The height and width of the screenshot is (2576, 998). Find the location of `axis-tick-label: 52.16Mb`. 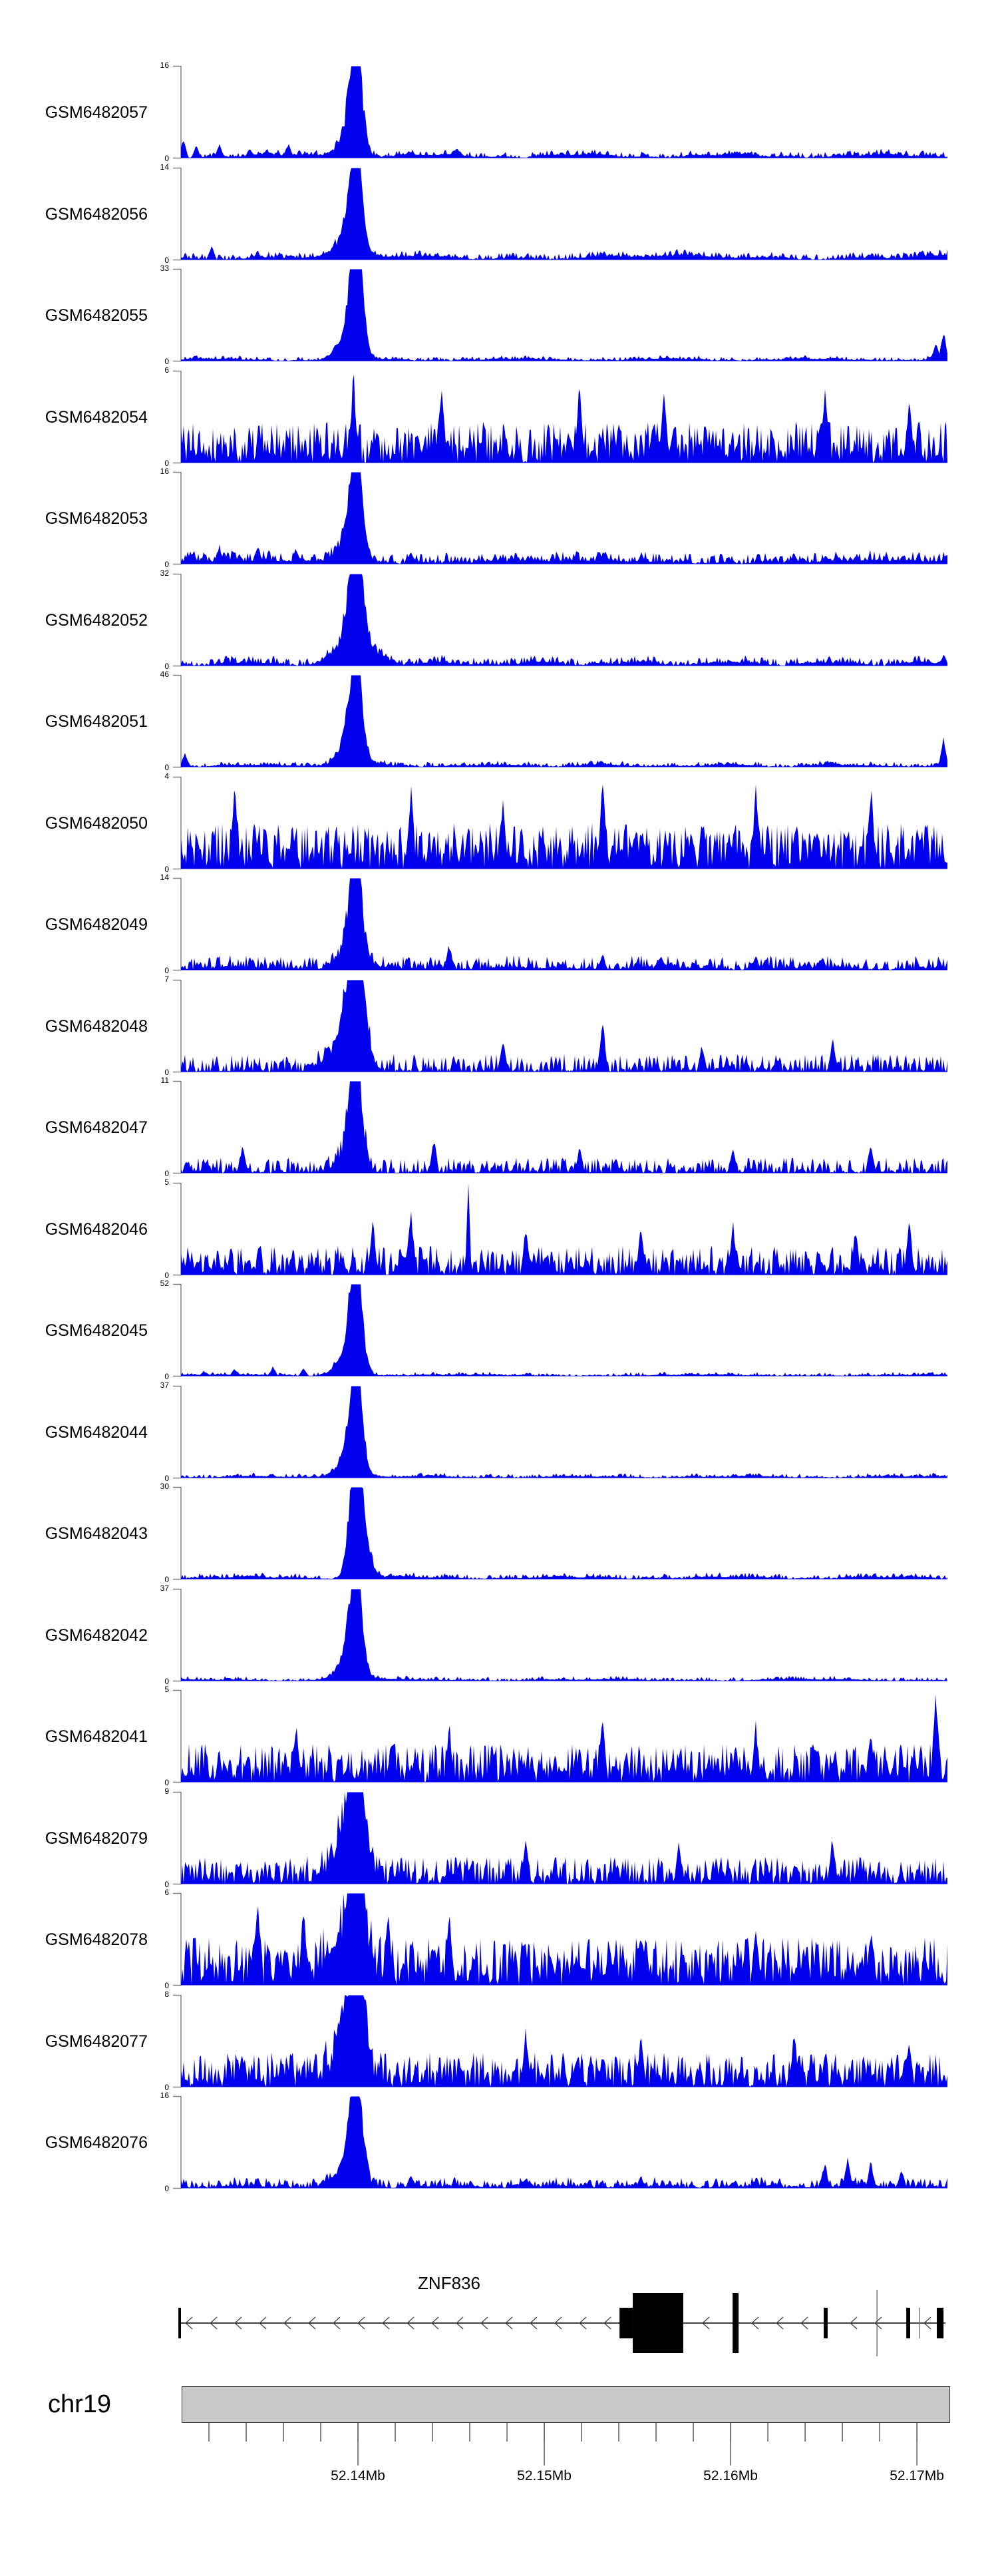

axis-tick-label: 52.16Mb is located at coordinates (730, 2475).